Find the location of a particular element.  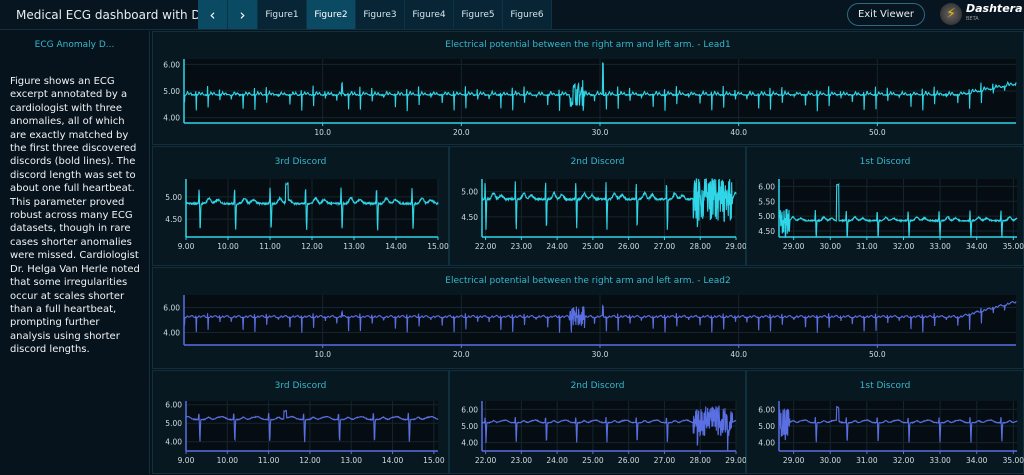

x-tick-label: 9.00 is located at coordinates (186, 246).